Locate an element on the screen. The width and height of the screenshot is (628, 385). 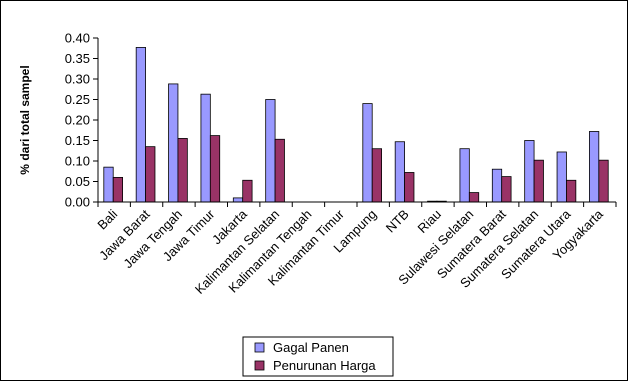
legend-label: Penurunan Harga is located at coordinates (324, 365).